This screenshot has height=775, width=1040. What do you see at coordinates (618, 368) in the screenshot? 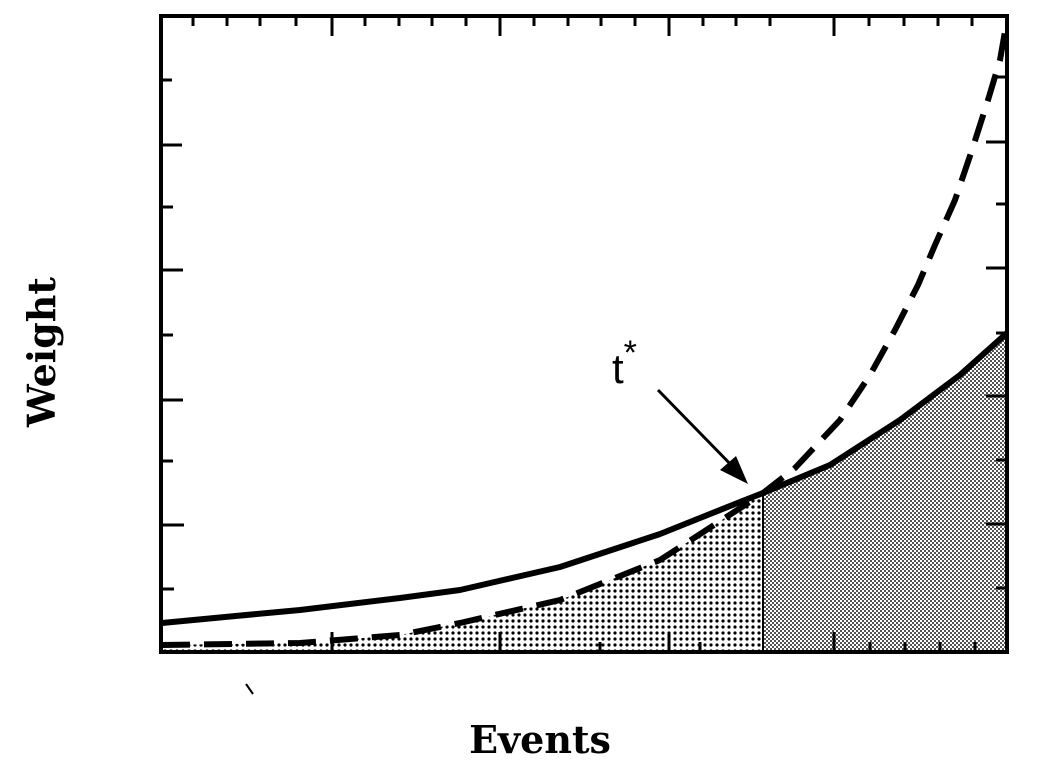
I see `annotation-base: t` at bounding box center [618, 368].